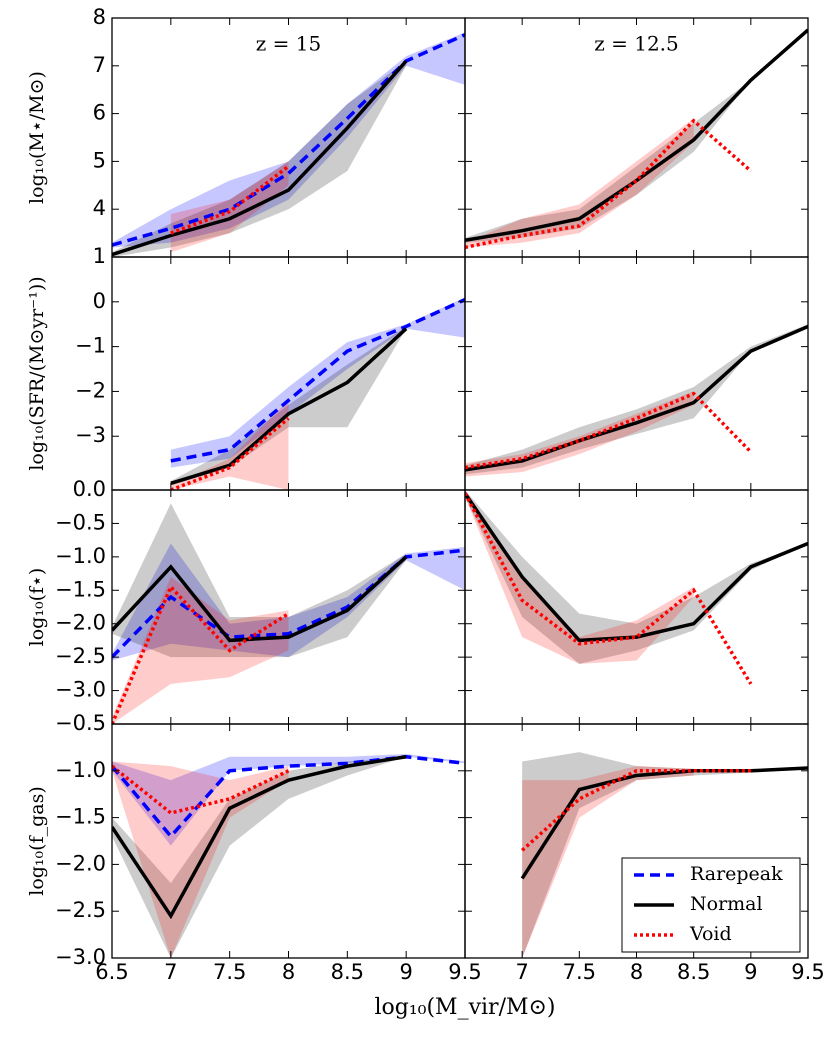  I want to click on y-axis-label: log₁₀(M⋆/M⊙), so click(37, 137).